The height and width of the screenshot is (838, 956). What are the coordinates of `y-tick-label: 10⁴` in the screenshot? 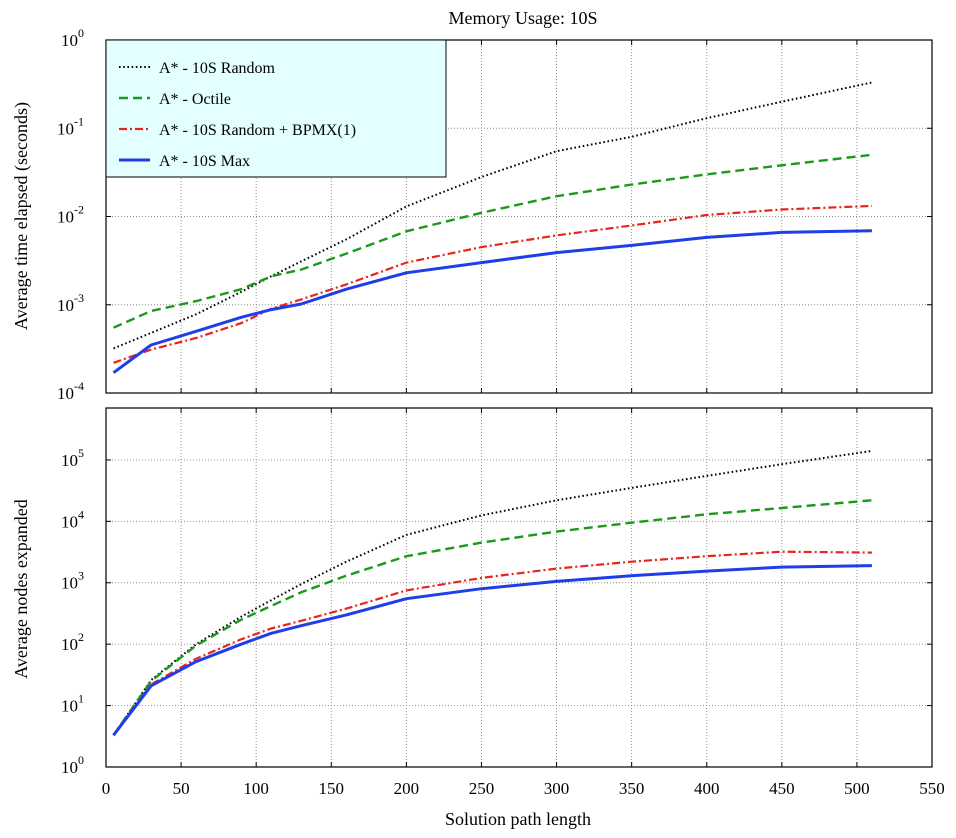 It's located at (72, 519).